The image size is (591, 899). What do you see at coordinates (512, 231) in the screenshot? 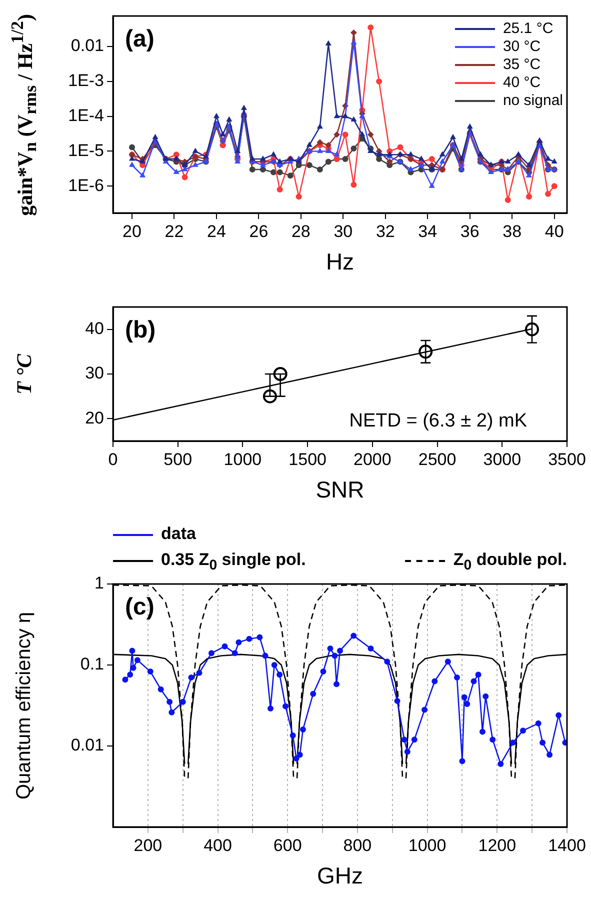
I see `x-tick-label: 38` at bounding box center [512, 231].